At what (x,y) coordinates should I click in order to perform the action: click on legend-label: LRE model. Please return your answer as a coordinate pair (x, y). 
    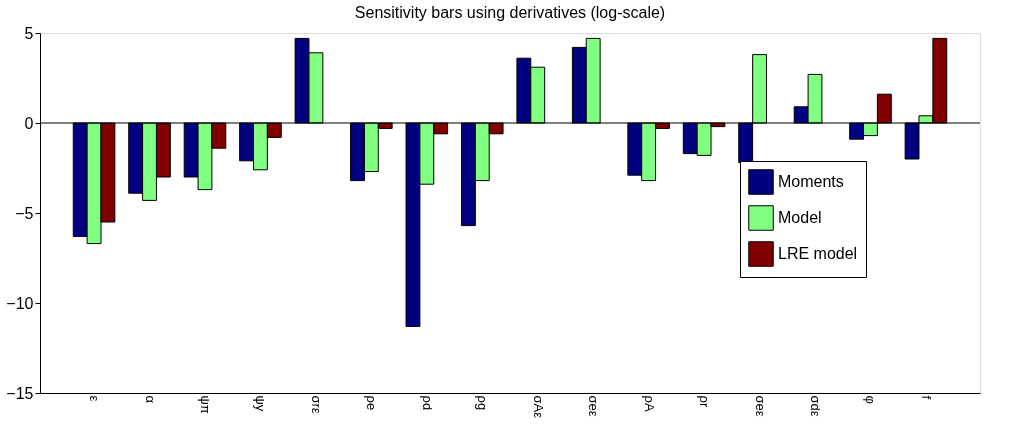
    Looking at the image, I should click on (818, 253).